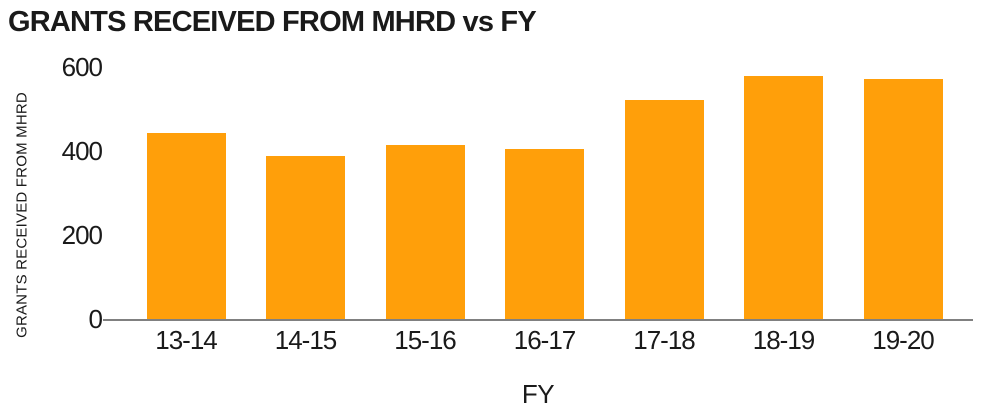 This screenshot has width=983, height=412. Describe the element at coordinates (544, 340) in the screenshot. I see `x-tick-label: 16-17` at that location.